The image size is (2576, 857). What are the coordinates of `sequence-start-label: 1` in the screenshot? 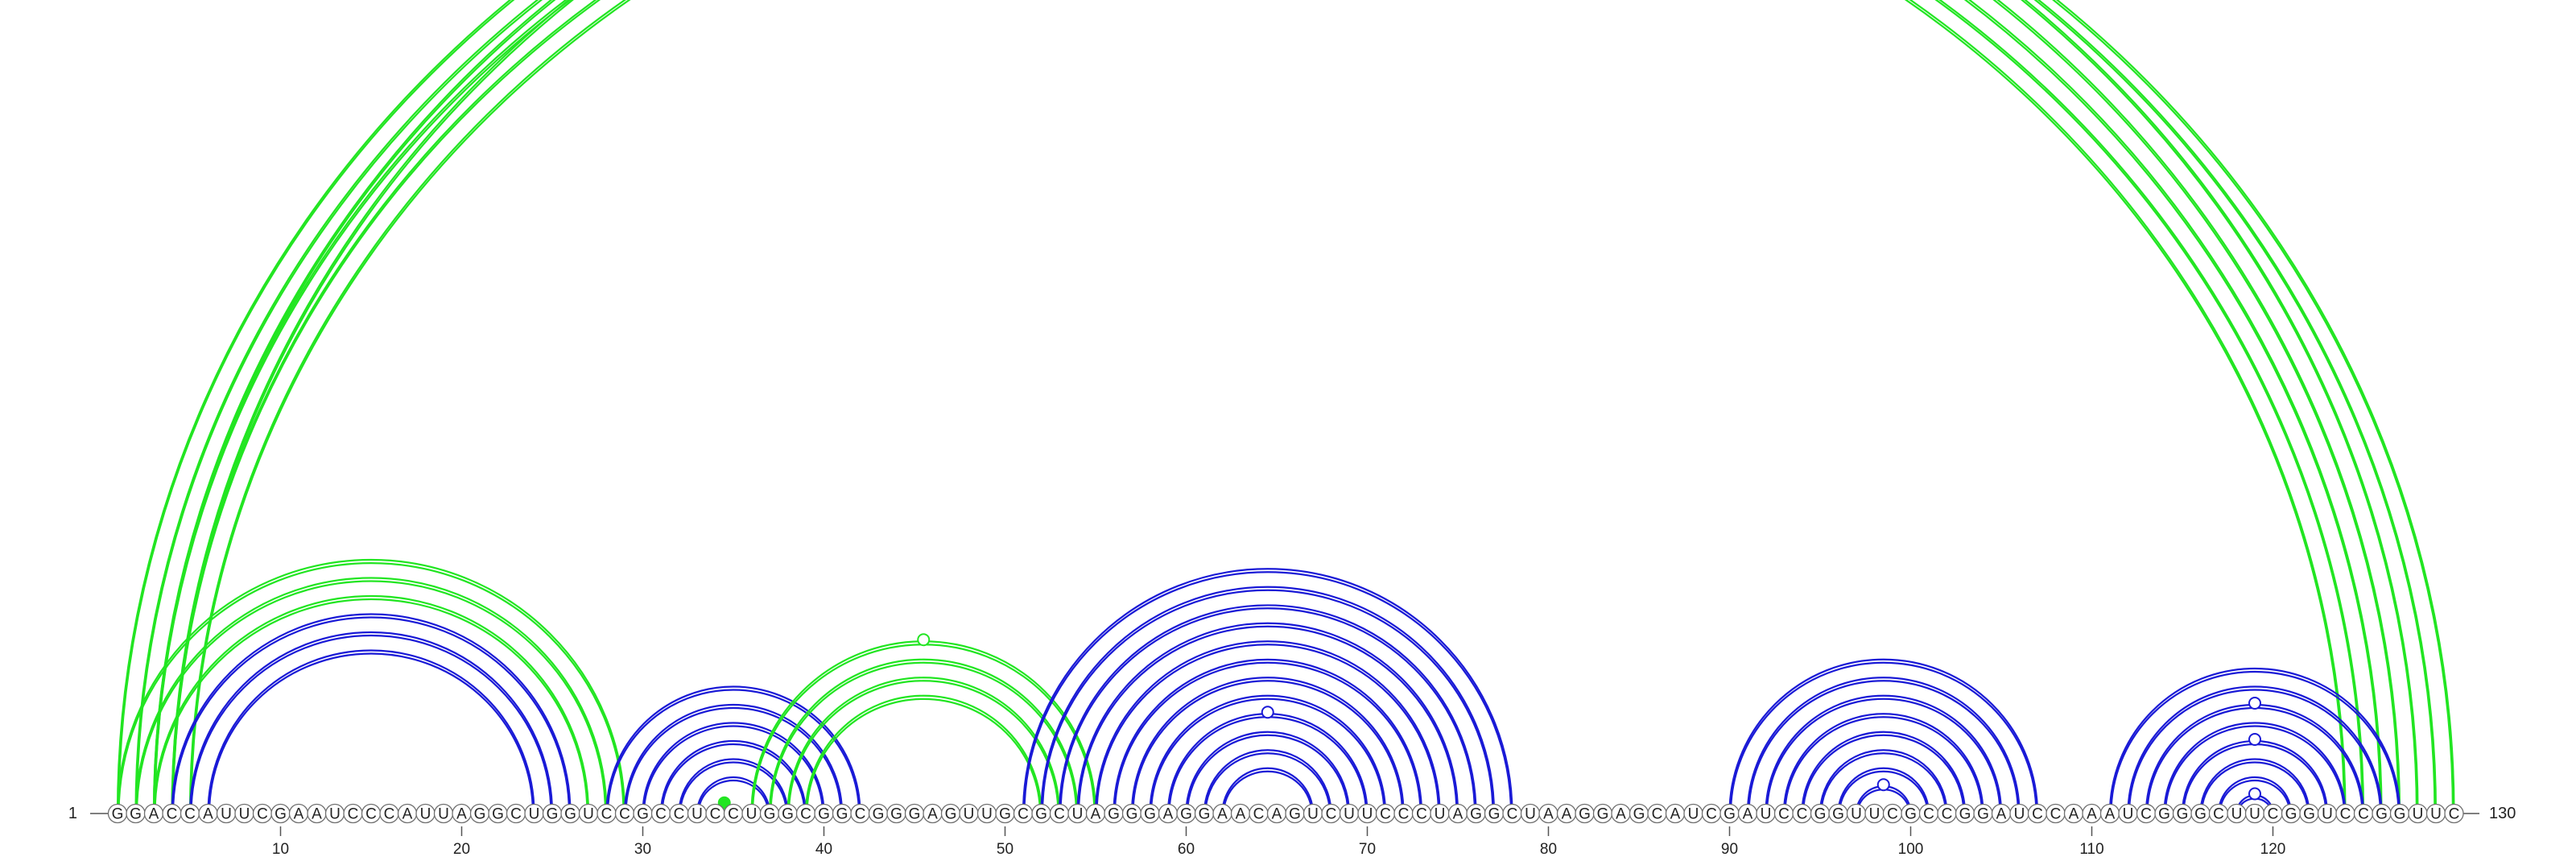 It's located at (72, 813).